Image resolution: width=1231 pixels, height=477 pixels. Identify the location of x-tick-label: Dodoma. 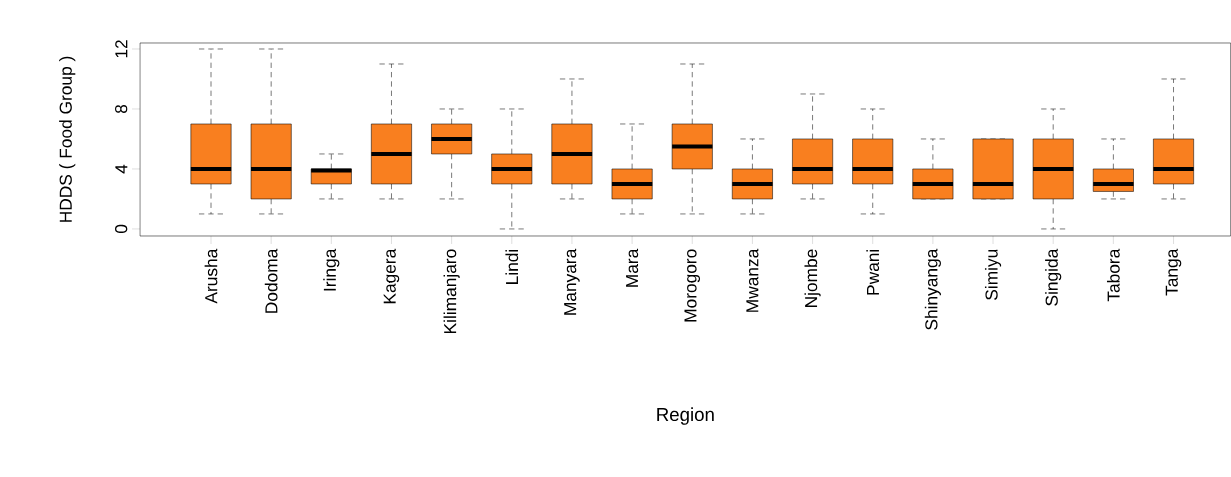
(271, 280).